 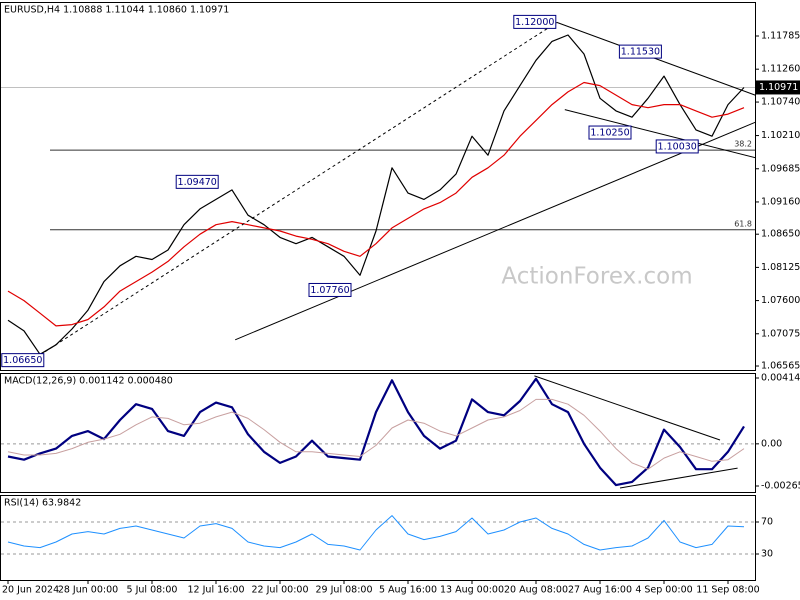 What do you see at coordinates (780, 168) in the screenshot?
I see `y-tick-label: 1.09685` at bounding box center [780, 168].